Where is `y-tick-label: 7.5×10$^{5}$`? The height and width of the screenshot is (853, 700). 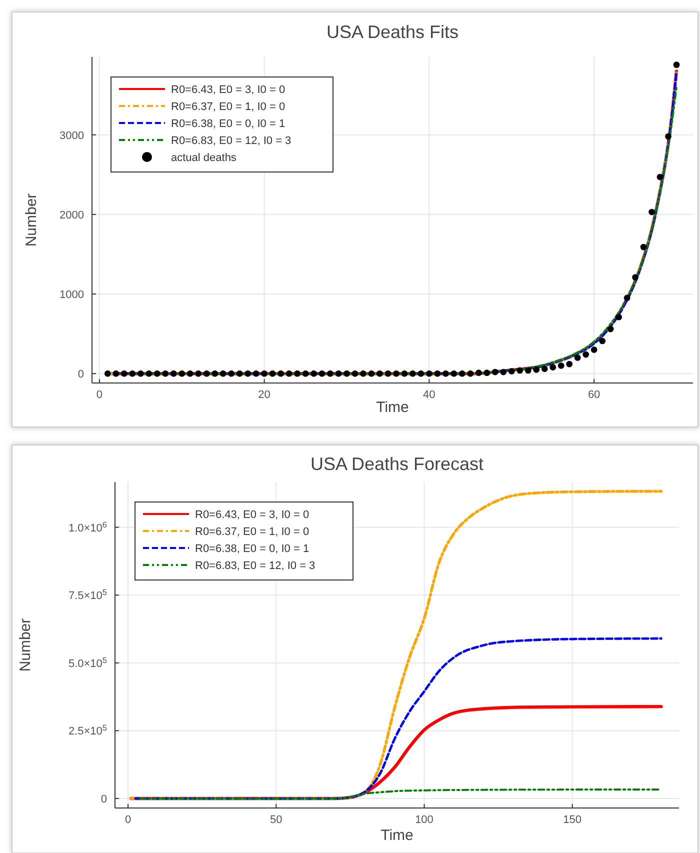 y-tick-label: 7.5×10$^{5}$ is located at coordinates (88, 595).